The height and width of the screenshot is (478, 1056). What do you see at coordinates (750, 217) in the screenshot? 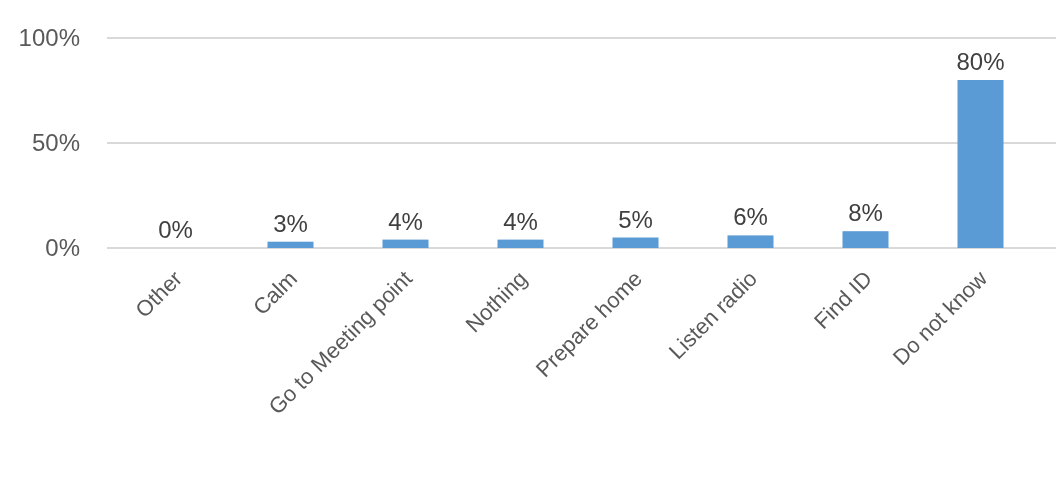
I see `data-label: 6%` at bounding box center [750, 217].